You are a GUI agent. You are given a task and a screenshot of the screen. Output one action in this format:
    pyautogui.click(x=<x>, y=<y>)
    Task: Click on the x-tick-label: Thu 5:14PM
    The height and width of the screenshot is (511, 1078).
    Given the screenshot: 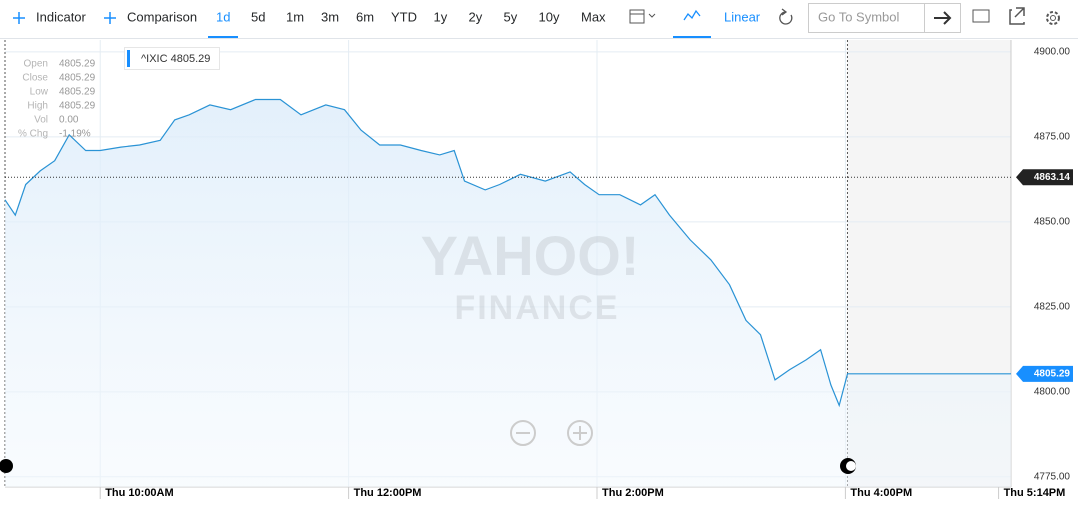 What is the action you would take?
    pyautogui.click(x=1035, y=493)
    